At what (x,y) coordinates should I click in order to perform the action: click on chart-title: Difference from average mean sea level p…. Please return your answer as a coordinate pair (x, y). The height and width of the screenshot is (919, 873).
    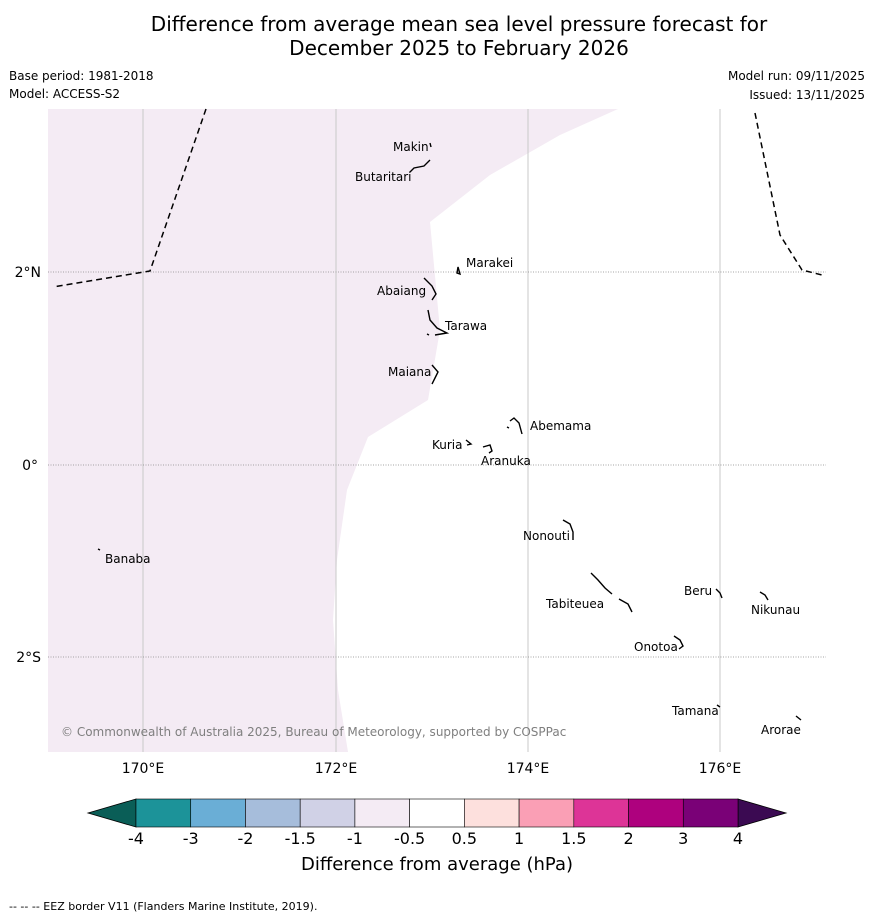
    Looking at the image, I should click on (436, 36).